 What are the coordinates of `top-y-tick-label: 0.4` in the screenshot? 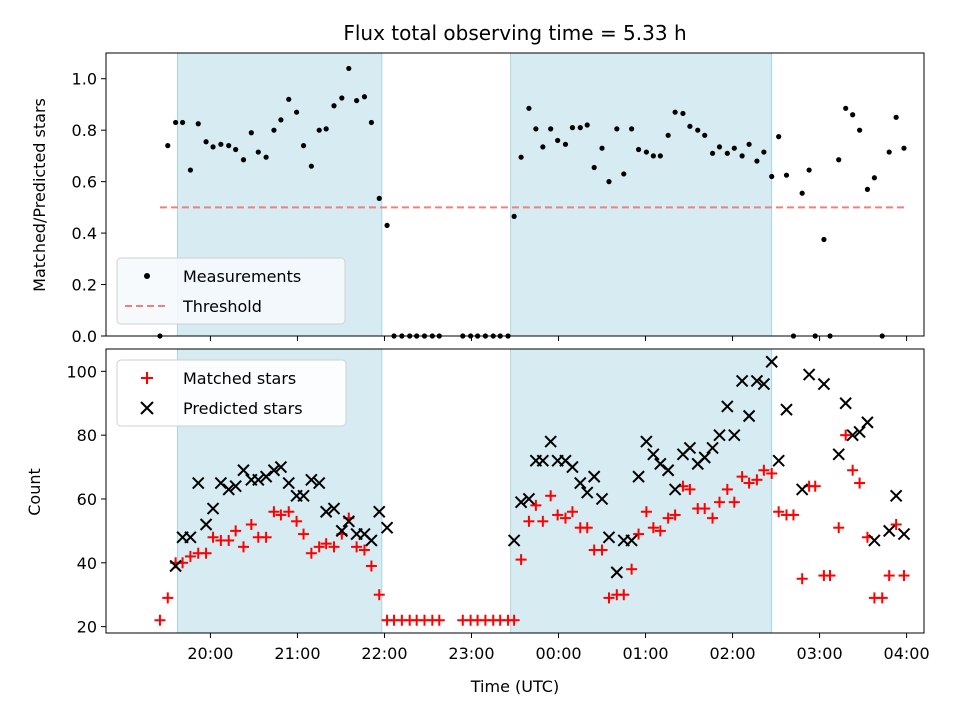 It's located at (84, 233).